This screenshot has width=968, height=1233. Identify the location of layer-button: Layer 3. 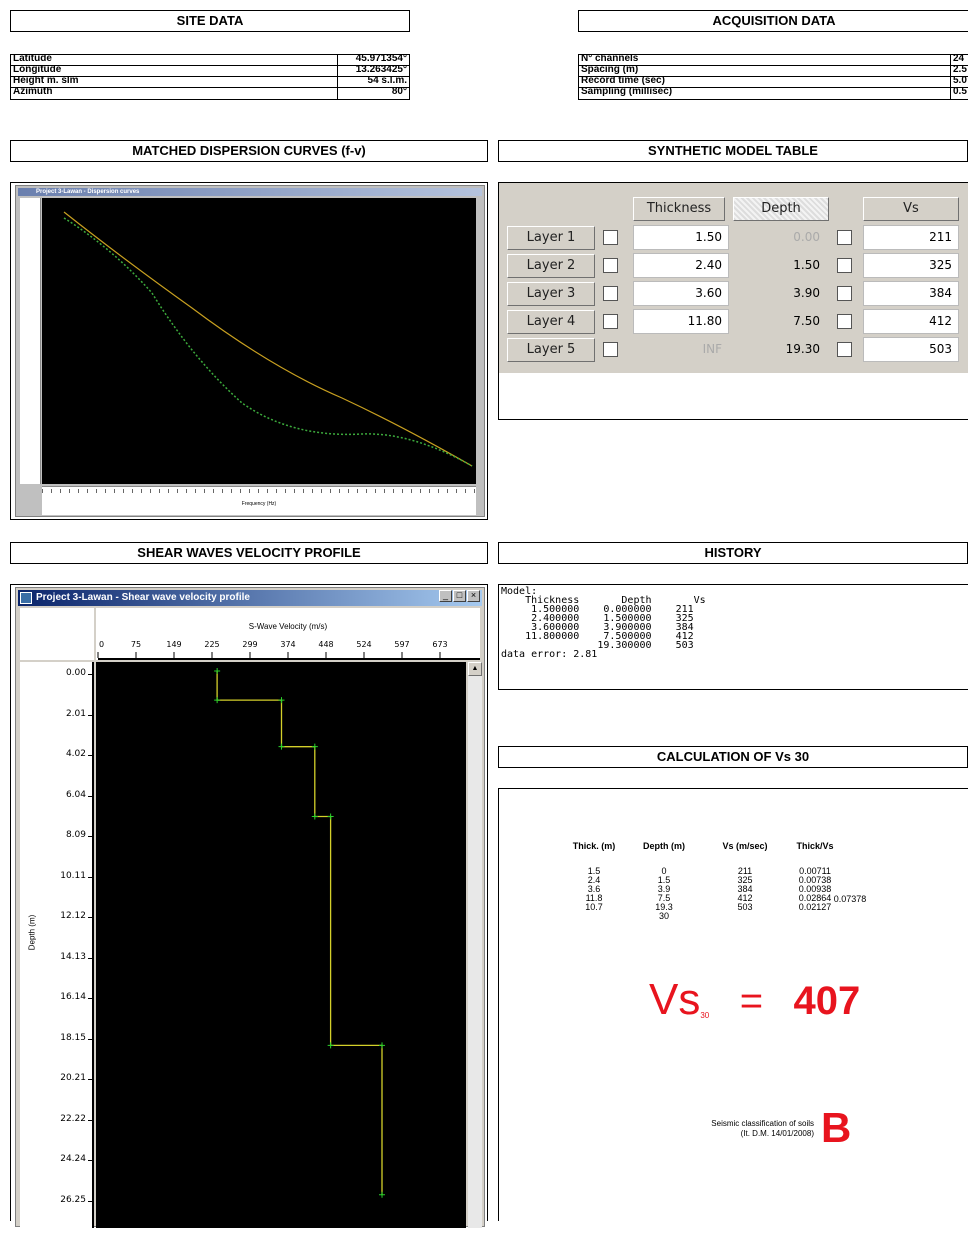
(551, 294).